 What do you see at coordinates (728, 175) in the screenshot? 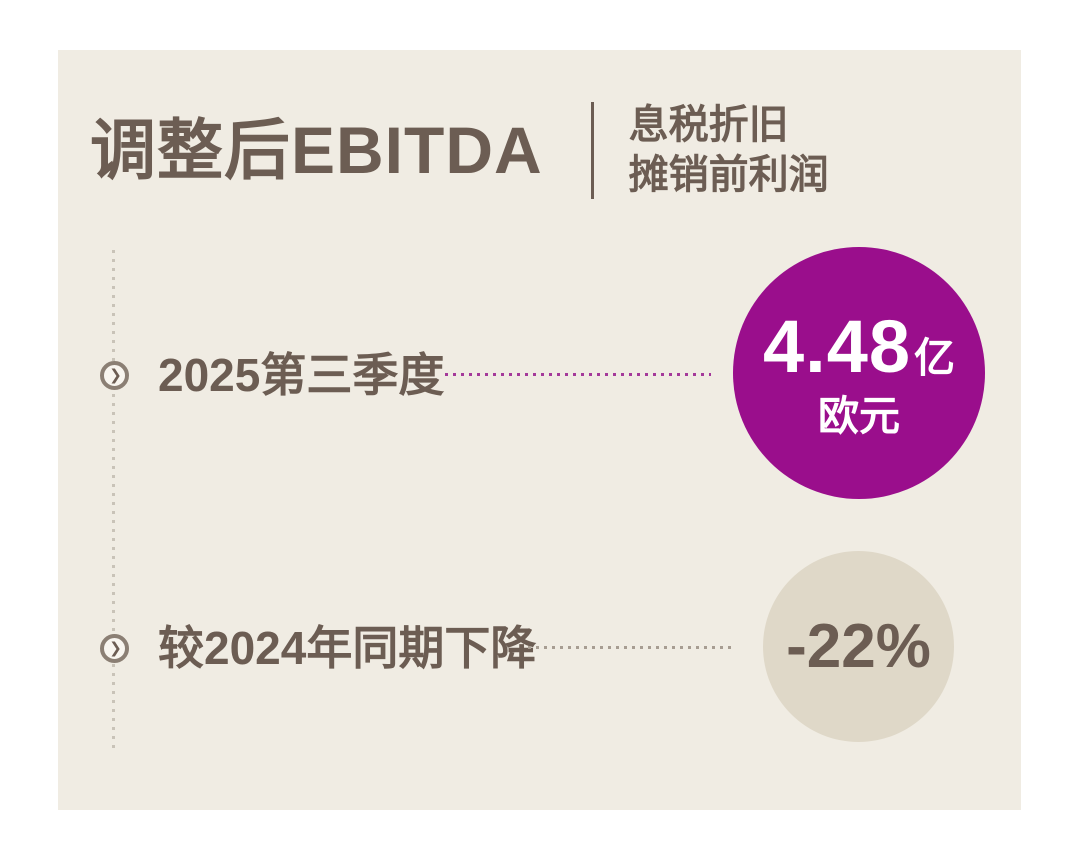
I see `subtitle-line2: 摊销前利润` at bounding box center [728, 175].